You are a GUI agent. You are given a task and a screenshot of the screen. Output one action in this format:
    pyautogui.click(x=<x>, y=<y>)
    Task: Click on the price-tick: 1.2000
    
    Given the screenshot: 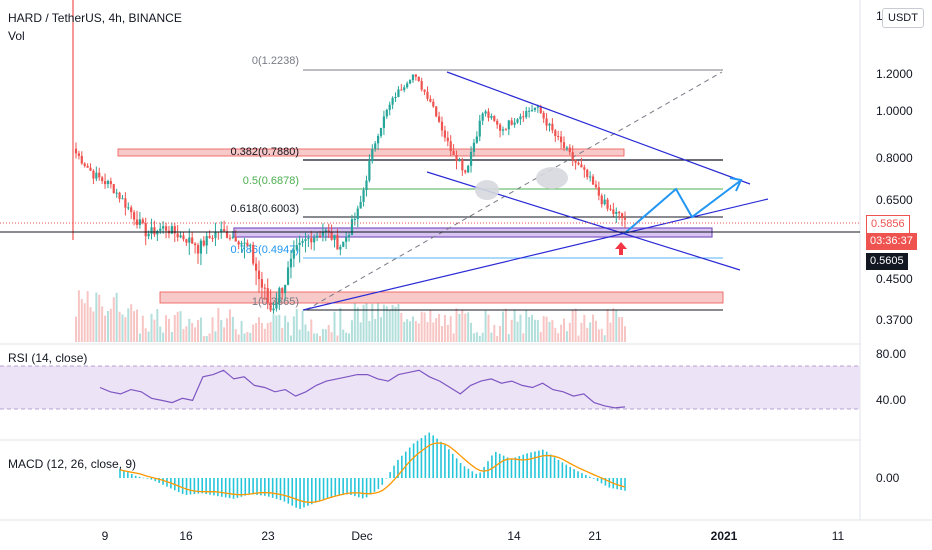 What is the action you would take?
    pyautogui.click(x=894, y=74)
    